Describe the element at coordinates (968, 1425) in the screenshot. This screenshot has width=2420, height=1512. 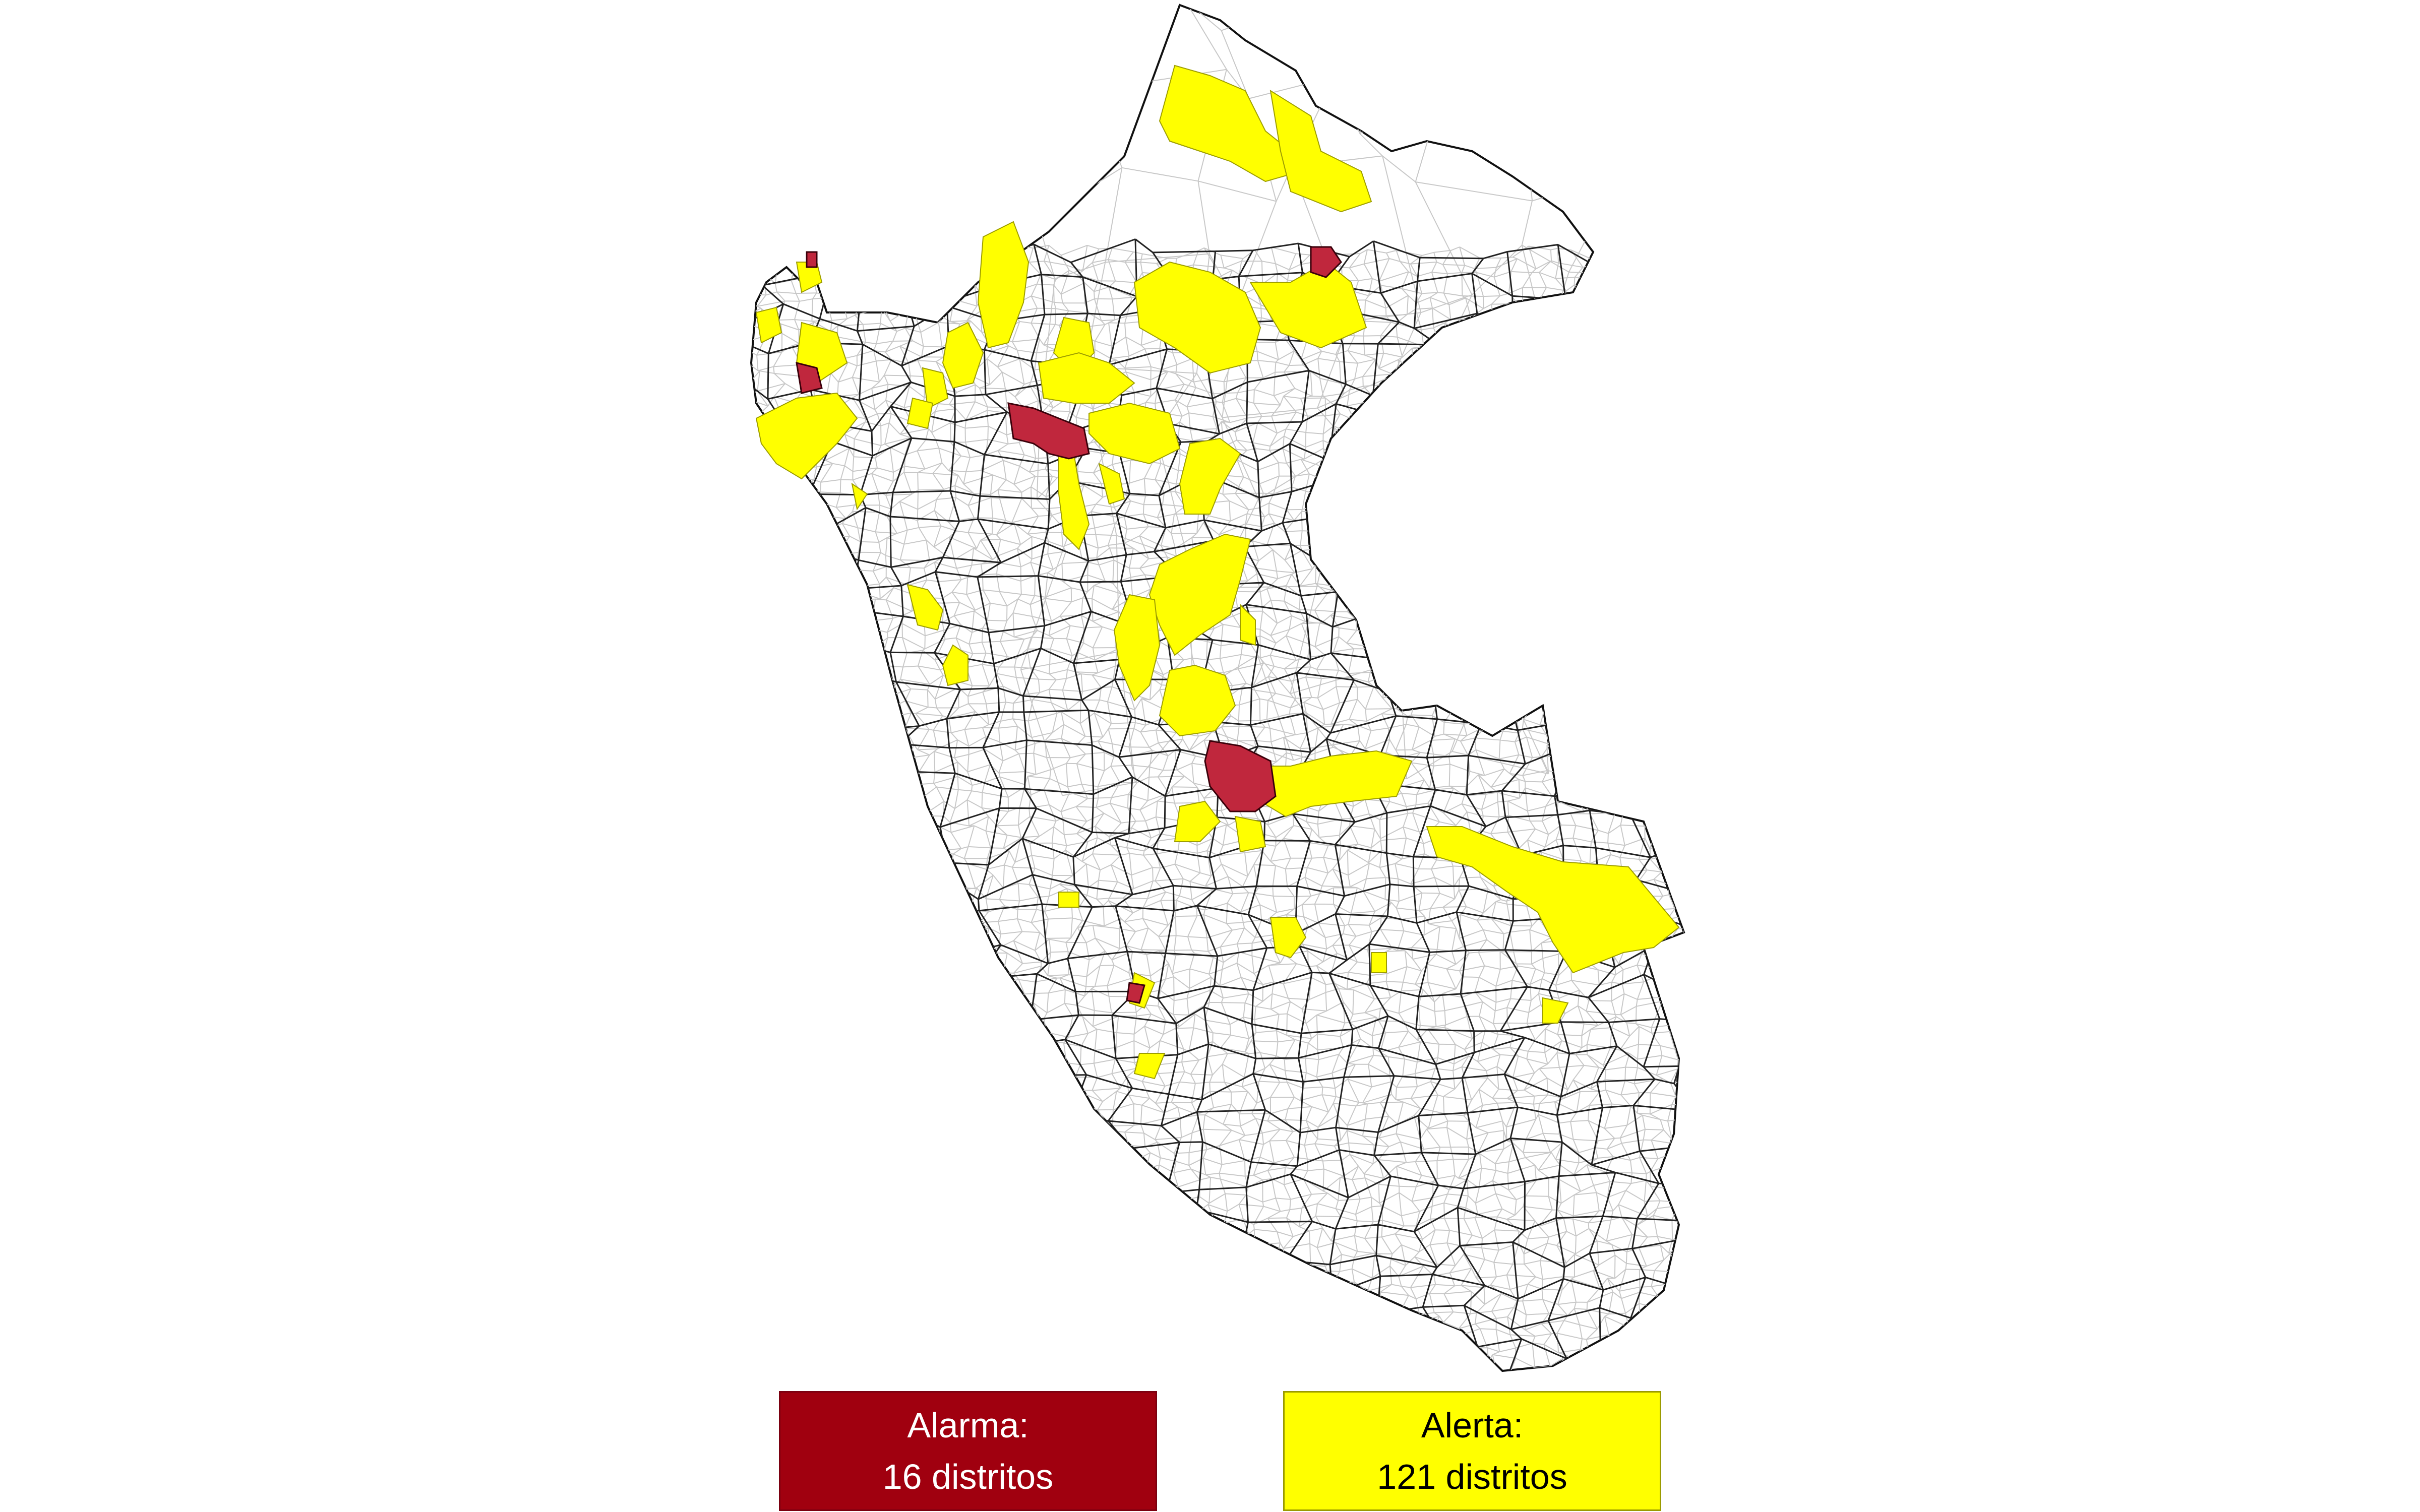
I see `legend-alarm-title: Alarma:` at that location.